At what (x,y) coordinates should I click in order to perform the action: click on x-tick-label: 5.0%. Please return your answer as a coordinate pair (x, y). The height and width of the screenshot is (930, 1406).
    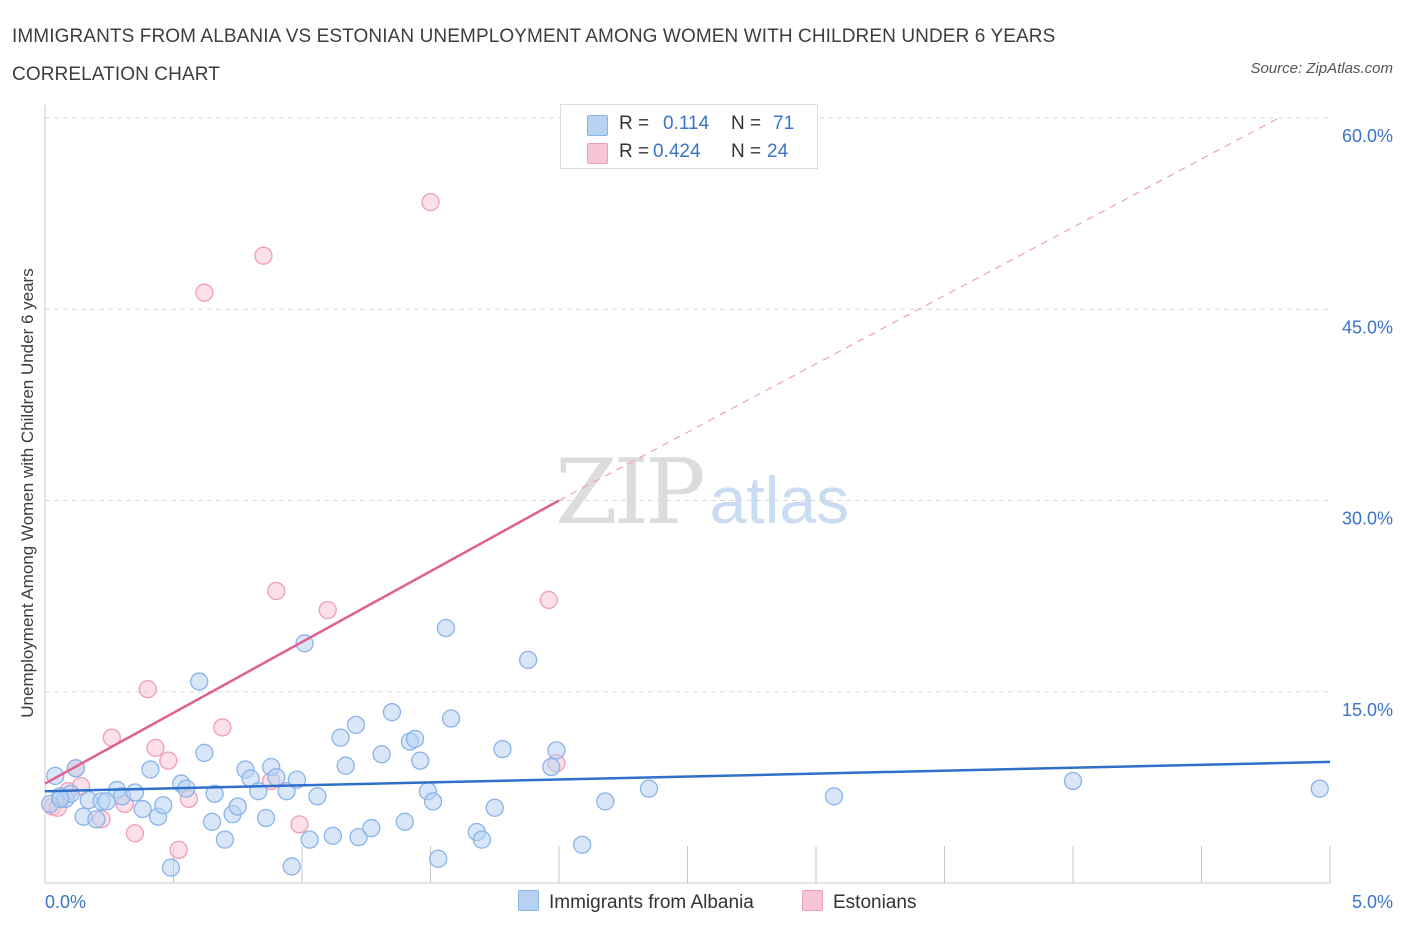
    Looking at the image, I should click on (1372, 902).